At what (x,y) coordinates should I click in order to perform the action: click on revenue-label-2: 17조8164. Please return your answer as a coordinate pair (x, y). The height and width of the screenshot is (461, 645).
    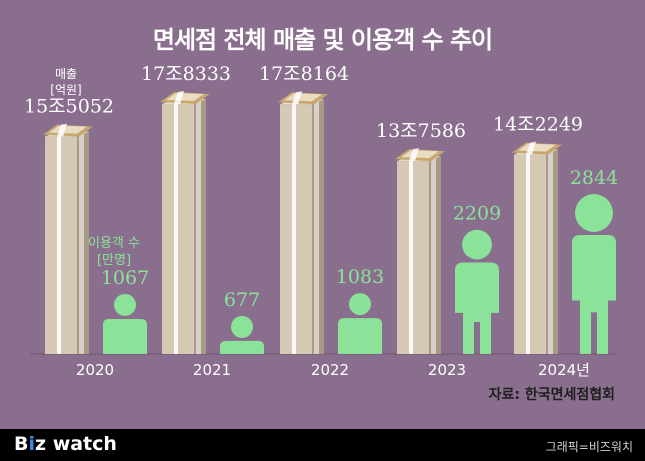
    Looking at the image, I should click on (304, 74).